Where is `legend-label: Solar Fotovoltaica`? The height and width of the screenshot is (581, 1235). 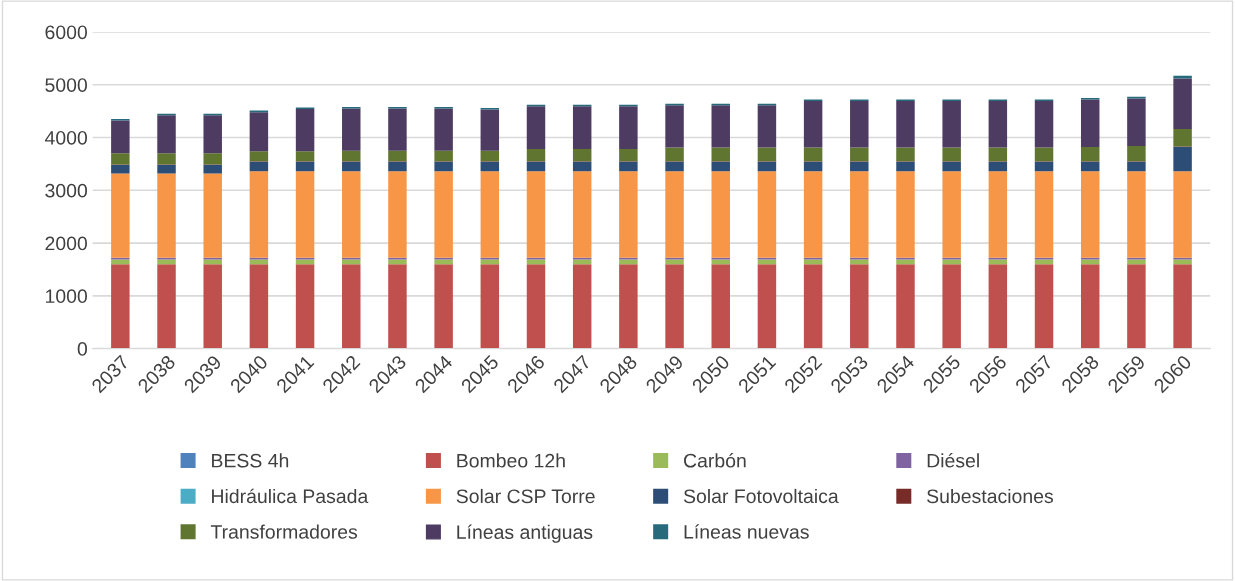 legend-label: Solar Fotovoltaica is located at coordinates (761, 496).